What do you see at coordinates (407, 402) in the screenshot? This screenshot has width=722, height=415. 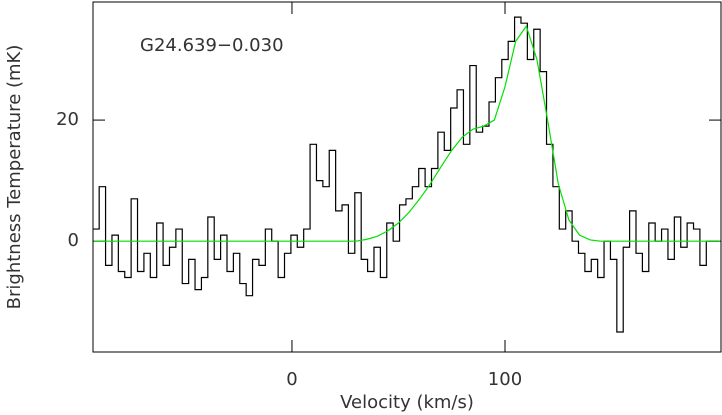 I see `x-axis-label: Velocity (km/s)` at bounding box center [407, 402].